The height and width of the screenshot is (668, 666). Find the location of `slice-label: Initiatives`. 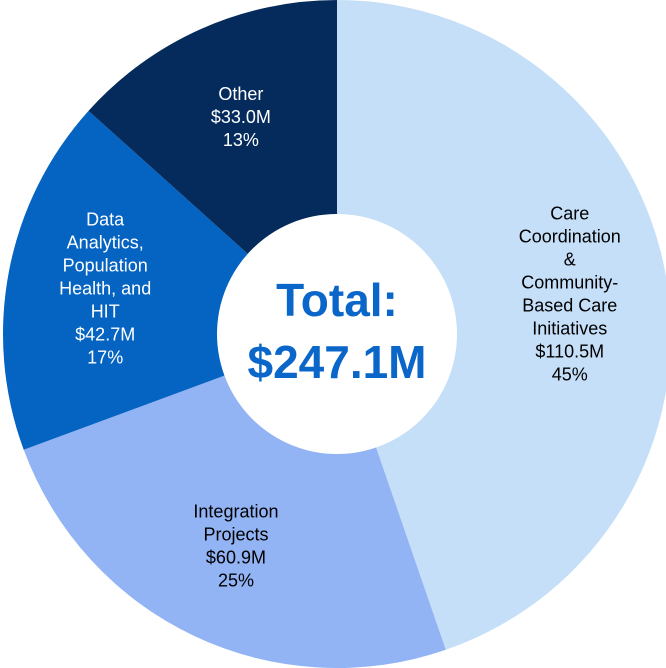

slice-label: Initiatives is located at coordinates (569, 328).